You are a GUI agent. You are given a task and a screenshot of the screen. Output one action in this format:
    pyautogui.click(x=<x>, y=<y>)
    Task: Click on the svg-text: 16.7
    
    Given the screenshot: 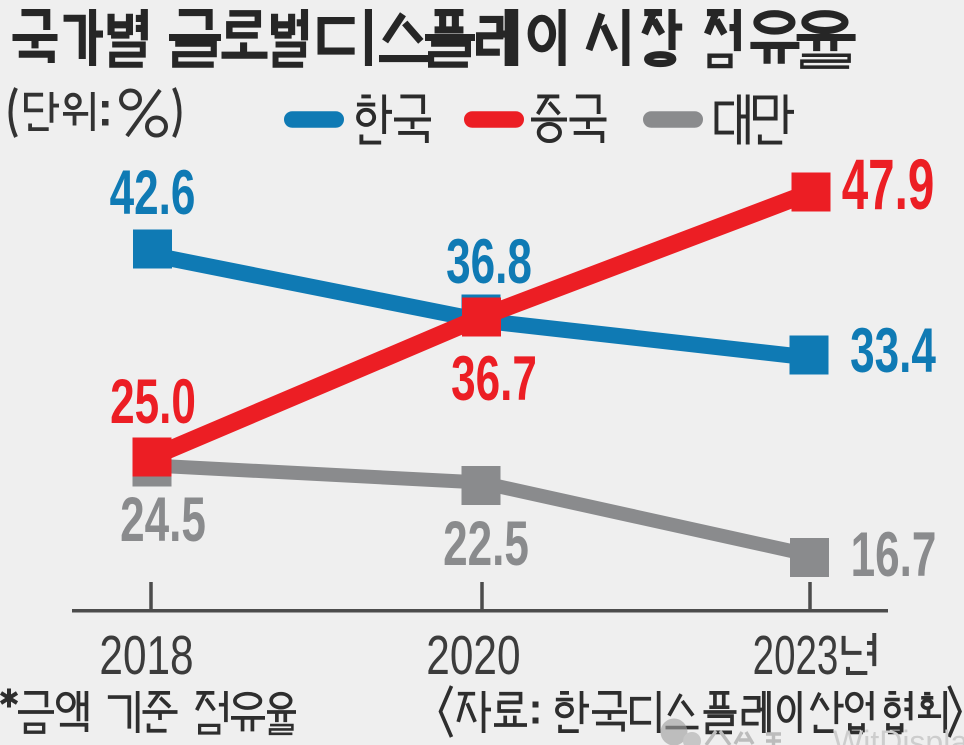 What is the action you would take?
    pyautogui.click(x=894, y=554)
    